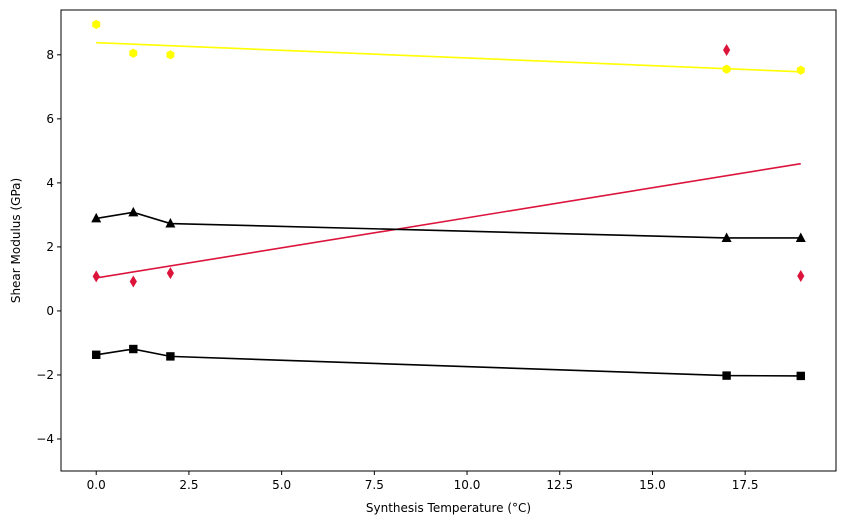 This screenshot has height=525, width=844. Describe the element at coordinates (745, 485) in the screenshot. I see `x-tick-label: 17.5` at that location.